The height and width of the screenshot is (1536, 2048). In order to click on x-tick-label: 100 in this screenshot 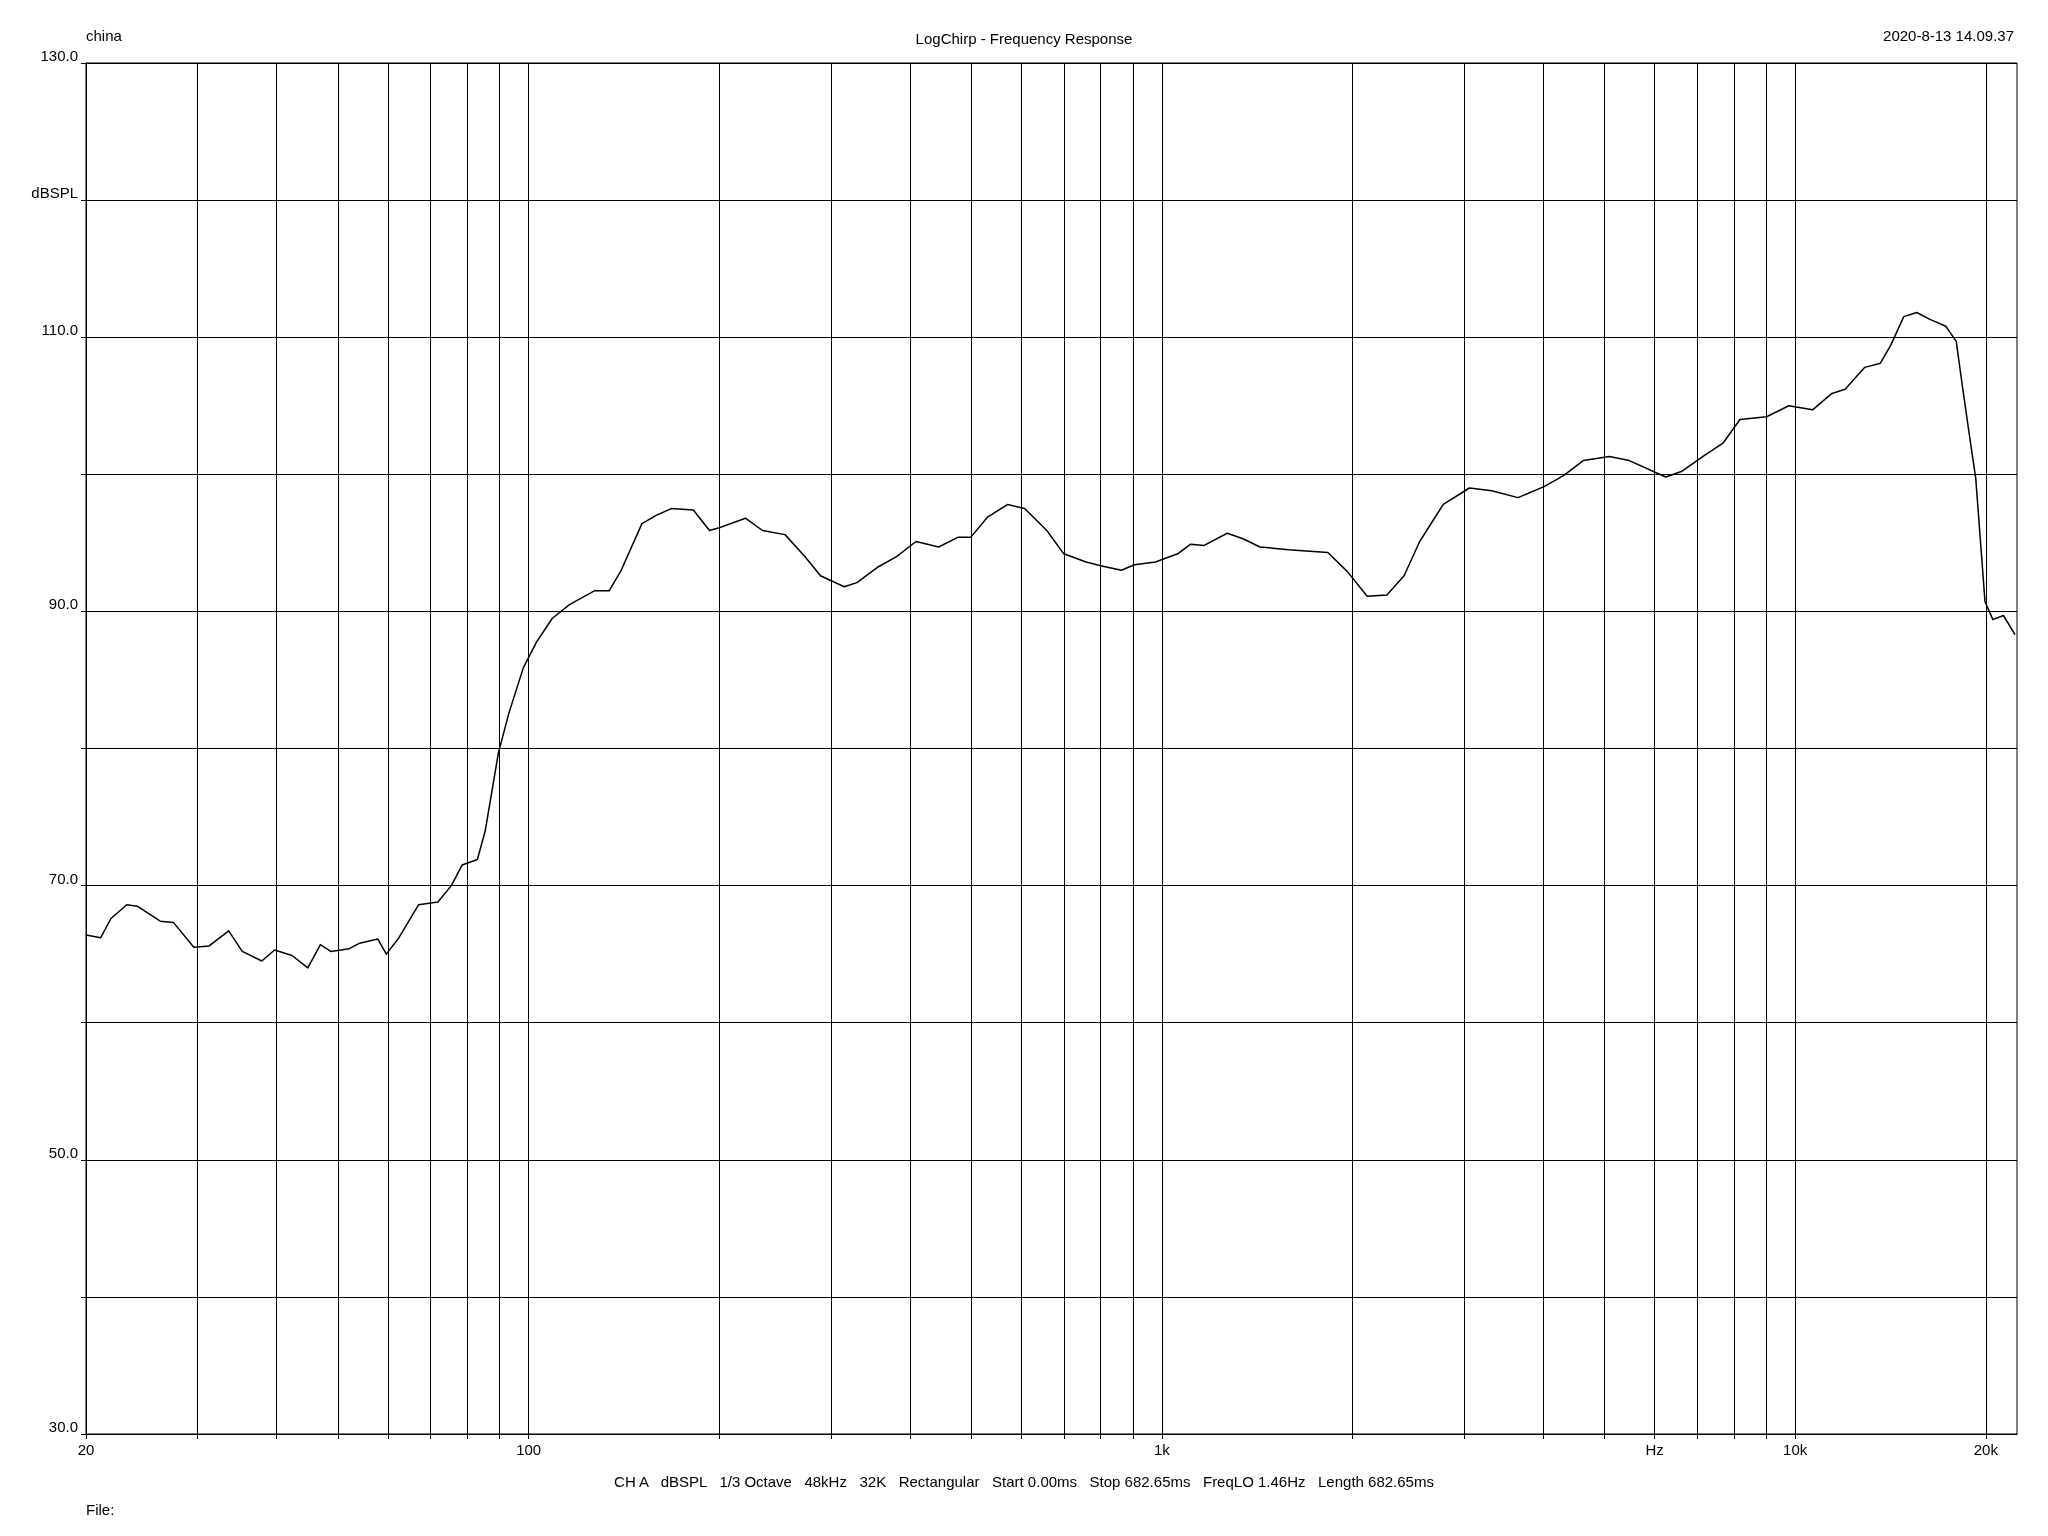, I will do `click(529, 1449)`.